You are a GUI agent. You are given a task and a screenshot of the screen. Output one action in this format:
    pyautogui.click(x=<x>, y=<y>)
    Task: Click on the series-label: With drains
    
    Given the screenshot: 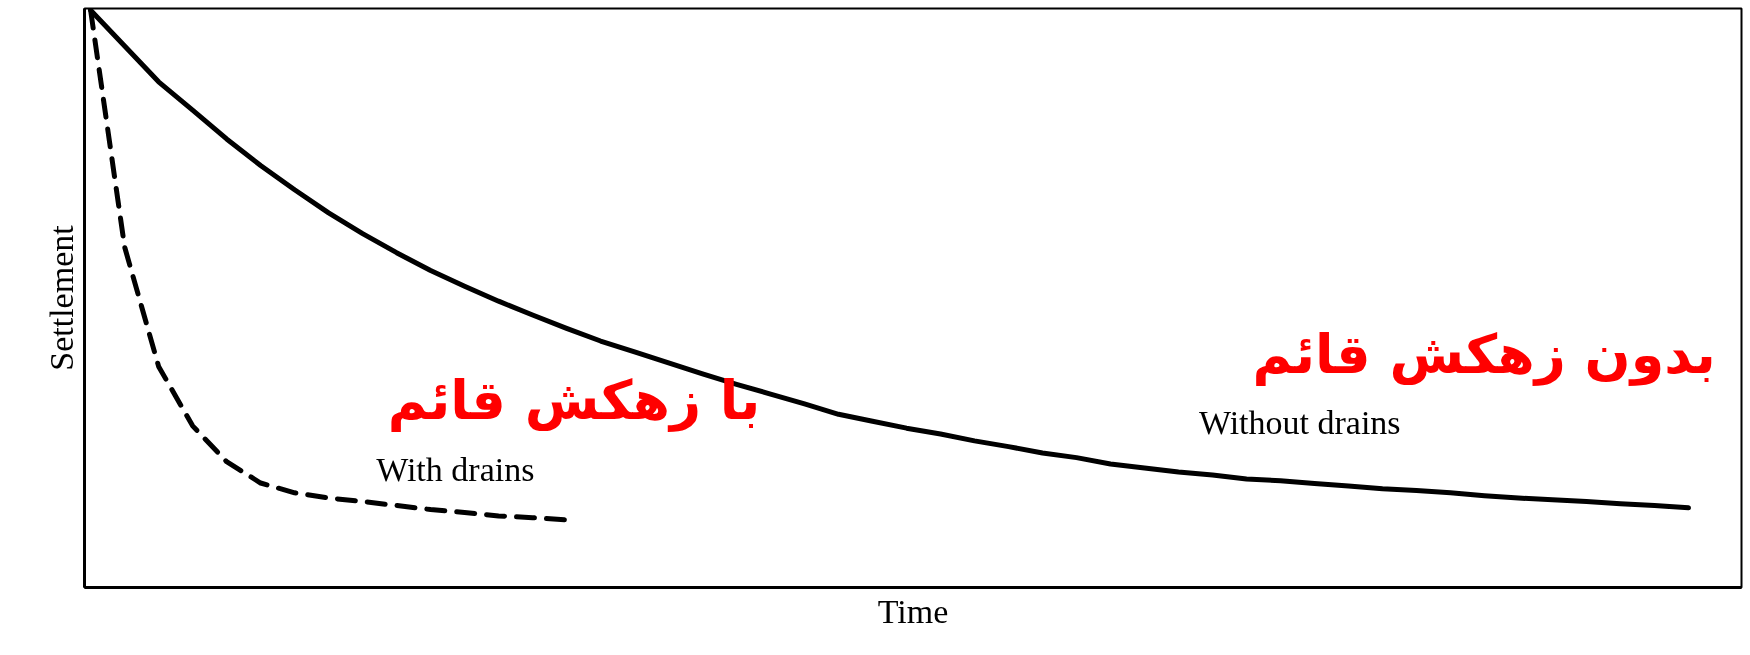 What is the action you would take?
    pyautogui.click(x=455, y=469)
    